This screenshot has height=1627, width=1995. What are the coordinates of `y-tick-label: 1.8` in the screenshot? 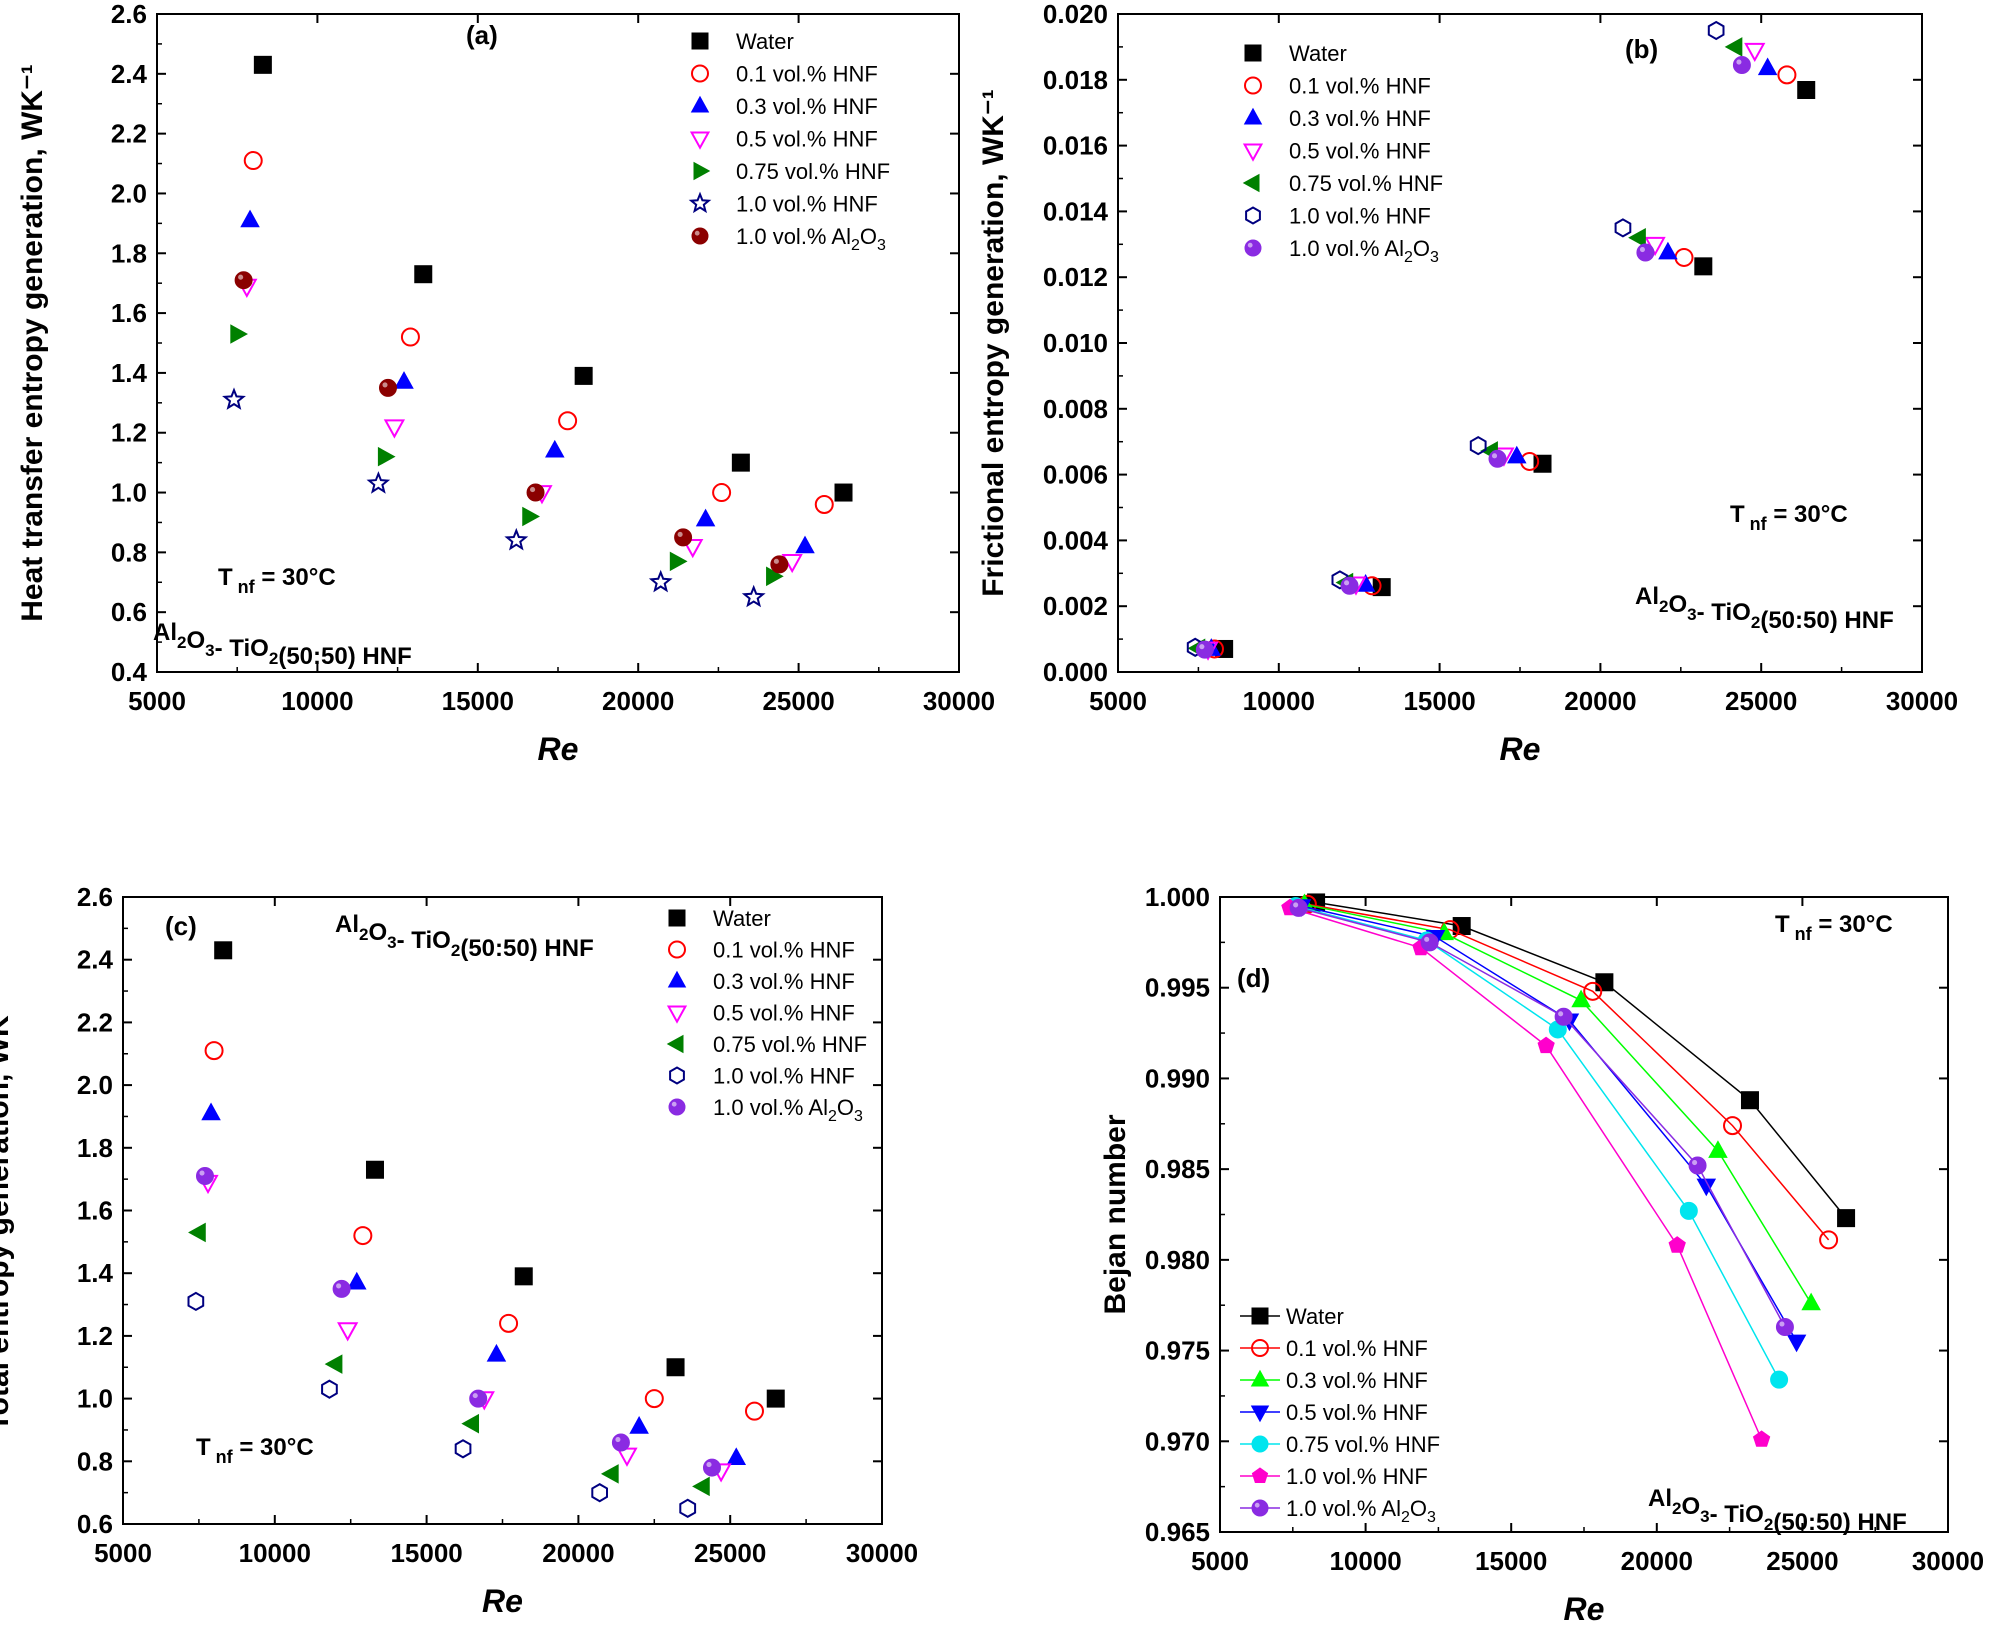 It's located at (129, 253).